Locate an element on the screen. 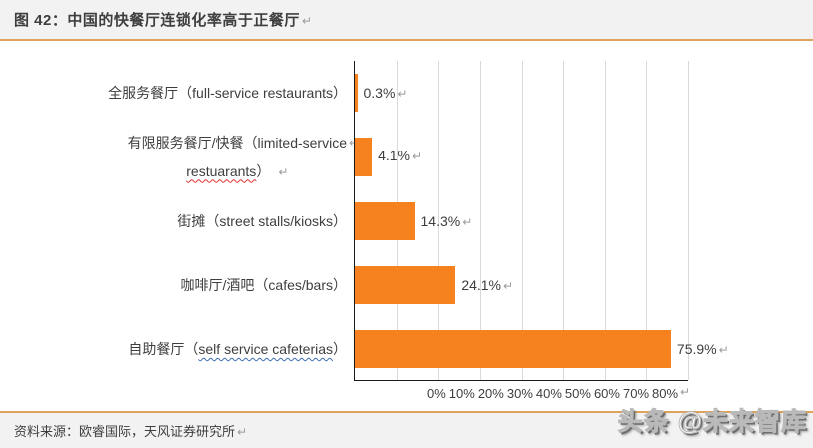 The image size is (813, 448). data-label: 0.3% ↵ is located at coordinates (386, 93).